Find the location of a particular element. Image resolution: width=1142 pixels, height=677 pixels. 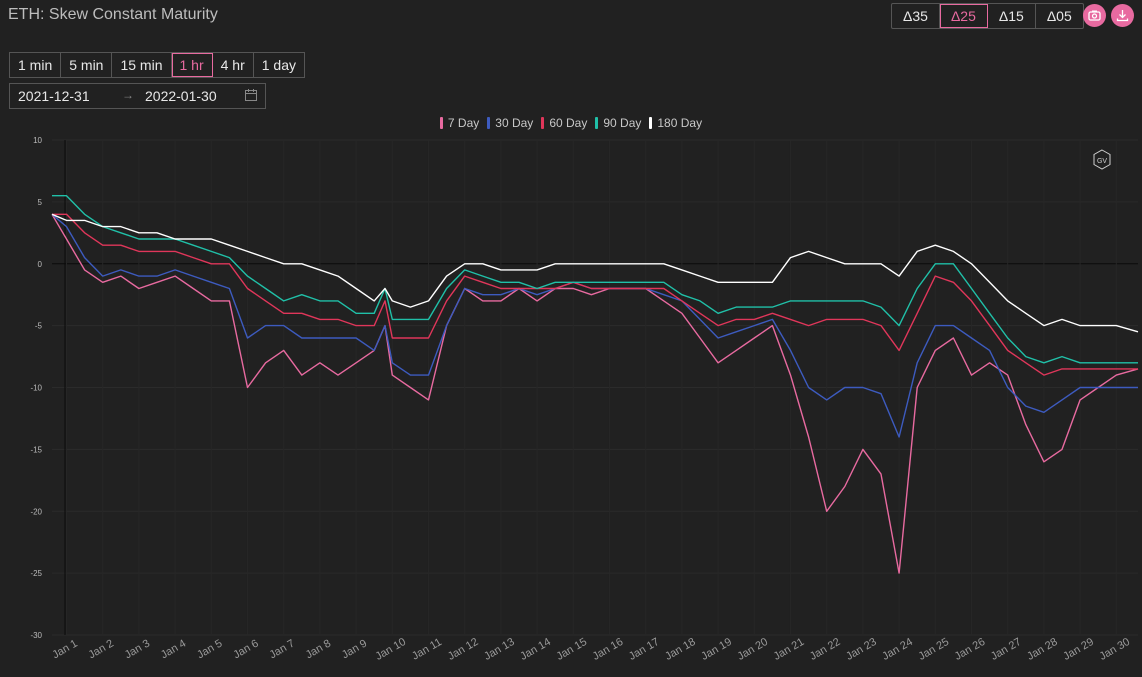

y-tick-label: -10 is located at coordinates (36, 388).